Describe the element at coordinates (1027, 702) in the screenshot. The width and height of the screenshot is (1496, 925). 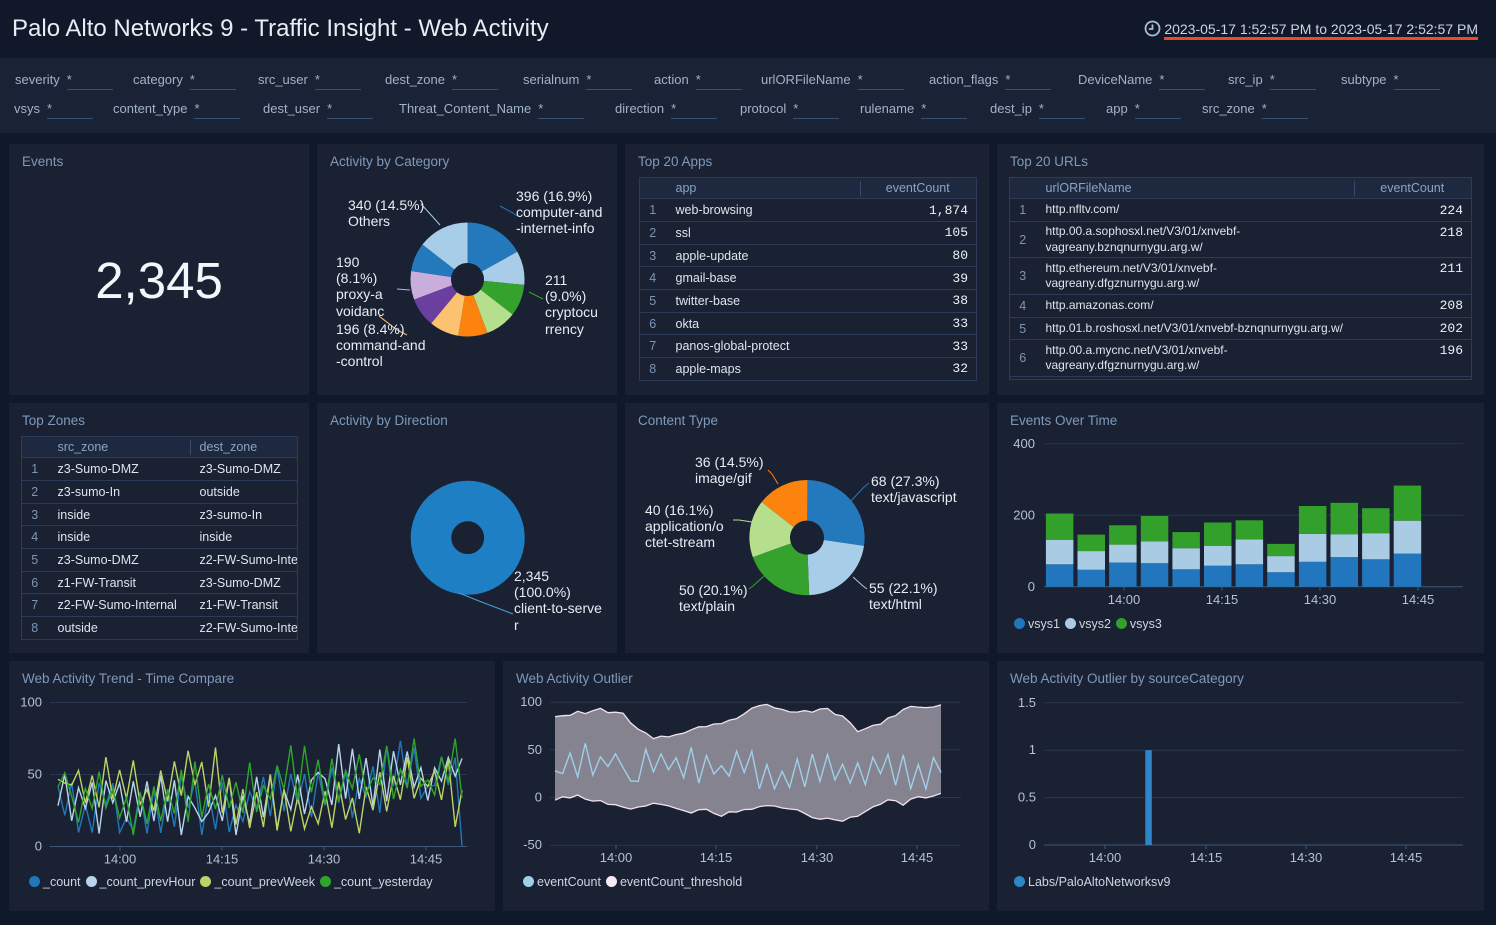
I see `svg-text: 1.5` at that location.